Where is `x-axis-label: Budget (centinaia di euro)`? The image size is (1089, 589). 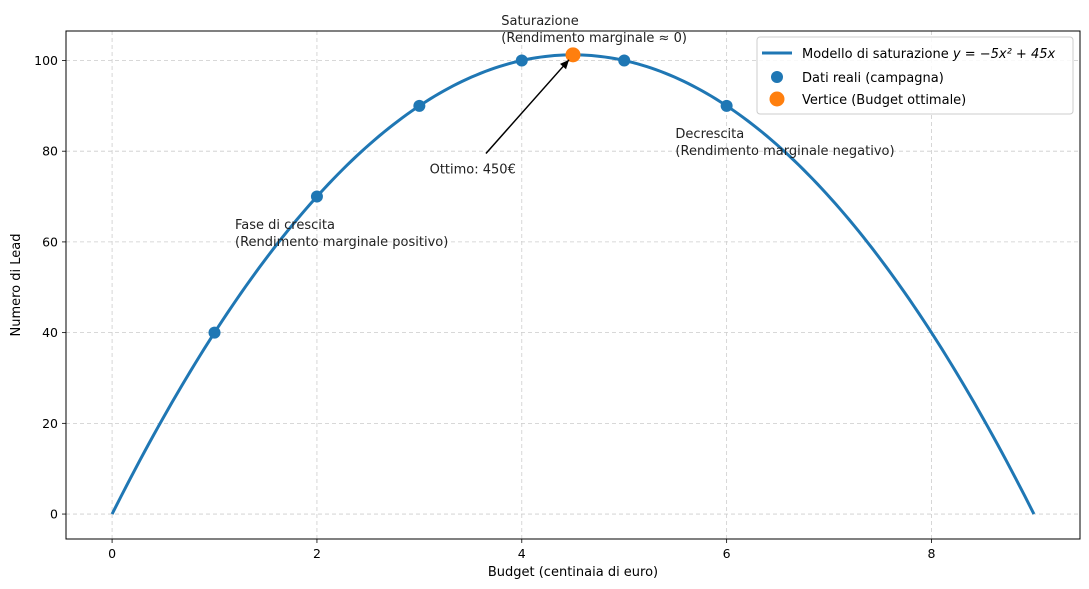 x-axis-label: Budget (centinaia di euro) is located at coordinates (573, 572).